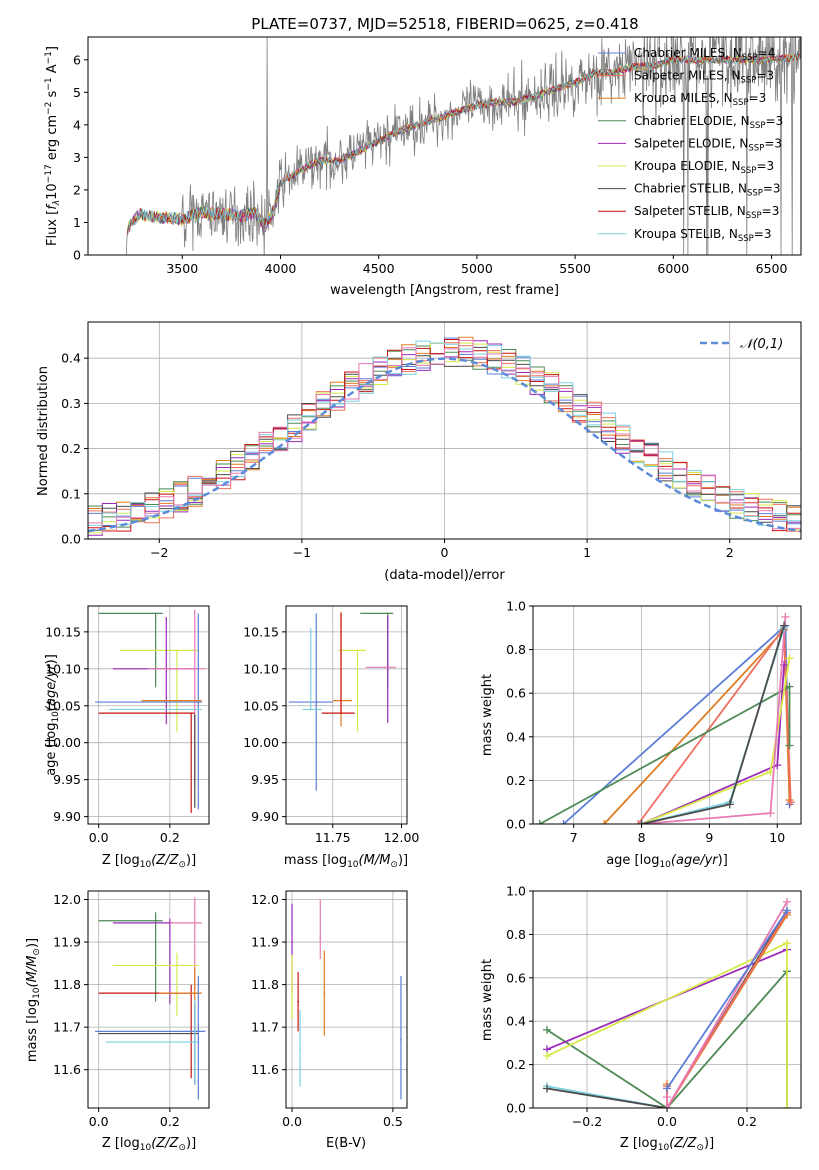  What do you see at coordinates (67, 899) in the screenshot?
I see `y-tick-label: 12.0` at bounding box center [67, 899].